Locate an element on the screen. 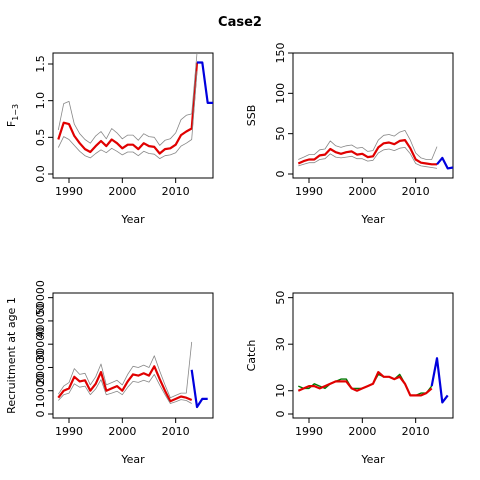 The width and height of the screenshot is (480, 480). y-axis-title-main: Catch is located at coordinates (251, 356).